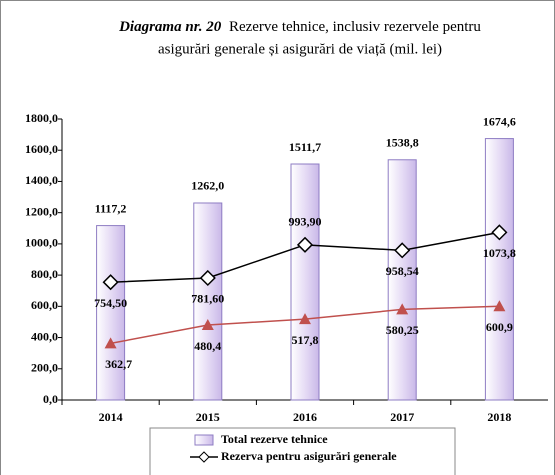 The height and width of the screenshot is (475, 555). I want to click on bar-label: 1511,7, so click(305, 147).